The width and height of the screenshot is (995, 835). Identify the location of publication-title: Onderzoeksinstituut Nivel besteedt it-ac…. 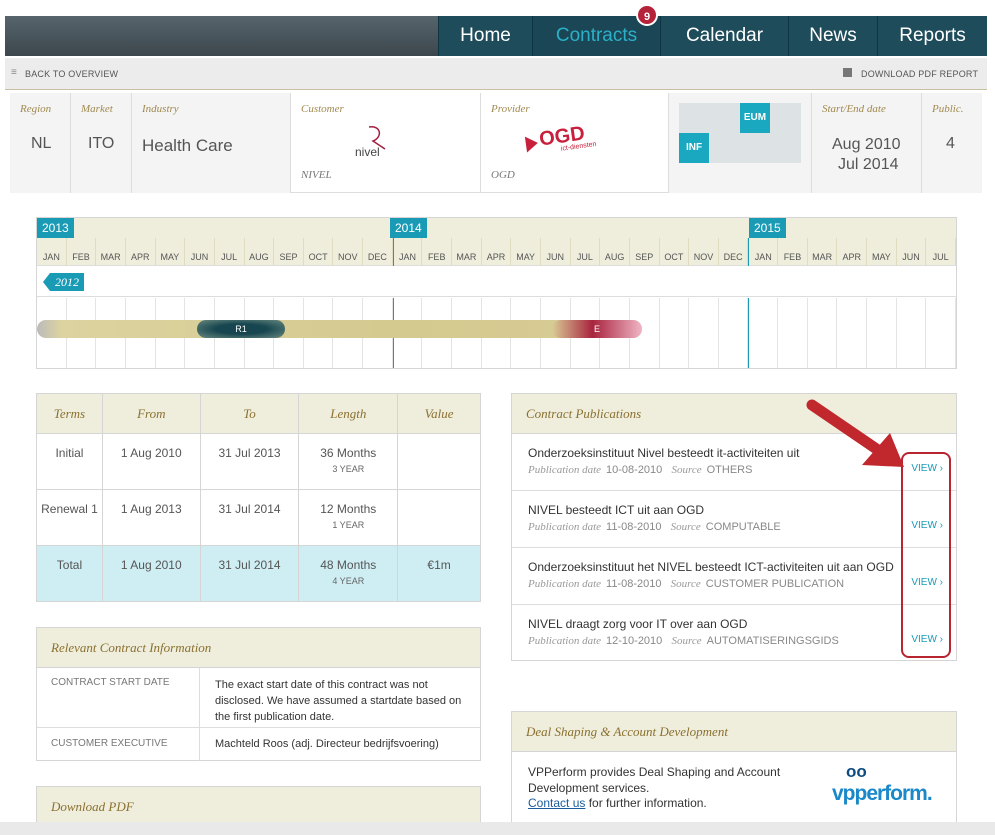
(664, 453).